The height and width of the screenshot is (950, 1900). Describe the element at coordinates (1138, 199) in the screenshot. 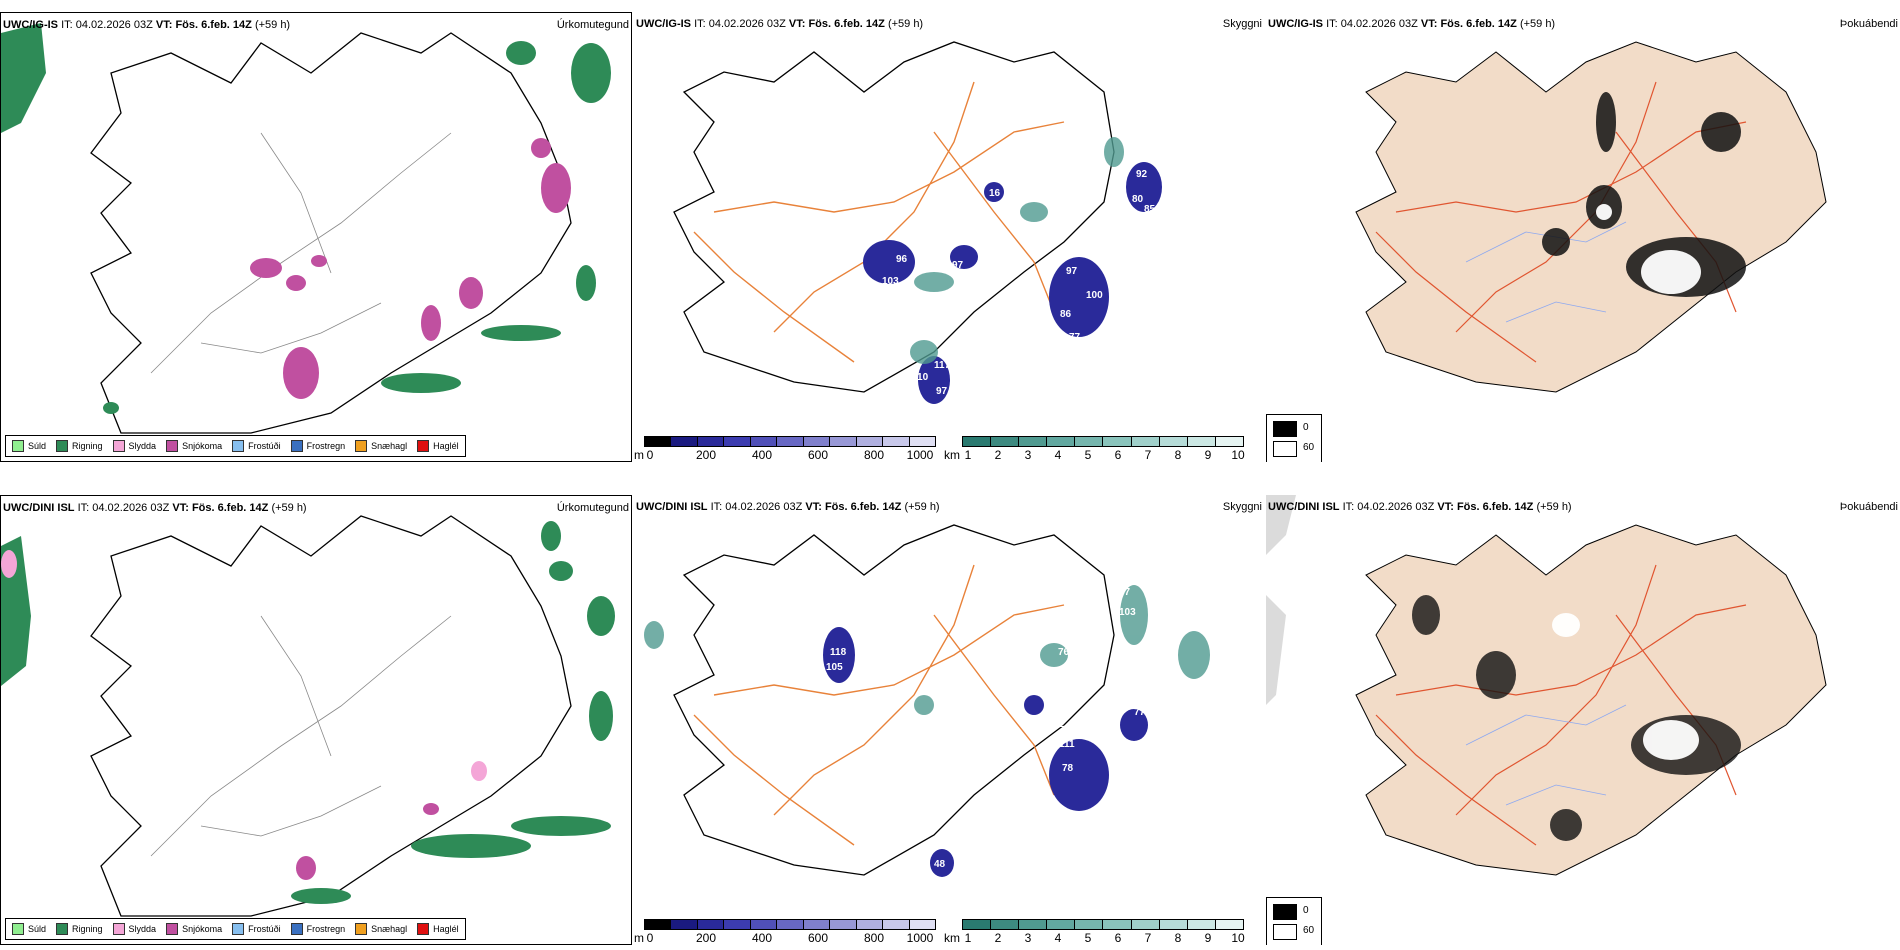

I see `cloud-label: 80` at that location.